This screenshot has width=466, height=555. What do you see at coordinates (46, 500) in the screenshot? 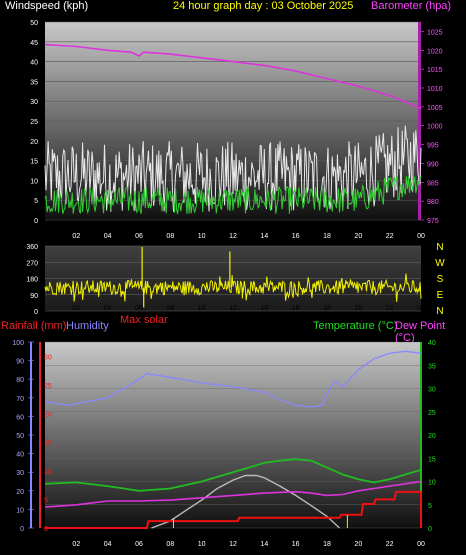
I see `rain-y-tick: 5` at bounding box center [46, 500].